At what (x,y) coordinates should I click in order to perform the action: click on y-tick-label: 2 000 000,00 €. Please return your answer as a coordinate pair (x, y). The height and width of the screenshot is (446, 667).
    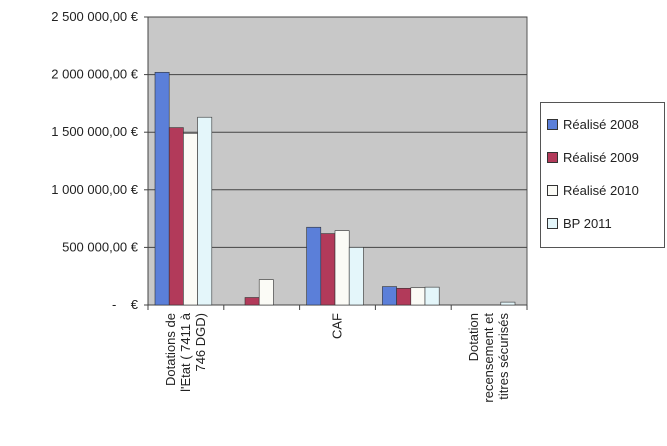
    Looking at the image, I should click on (95, 74).